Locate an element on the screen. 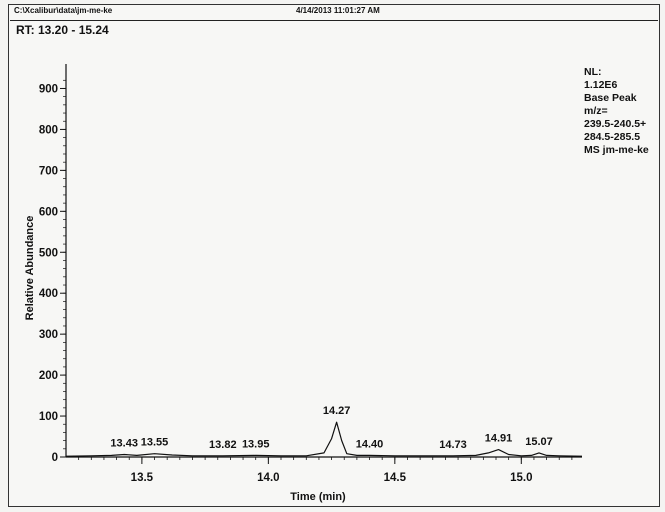  chromatogram-trace is located at coordinates (324, 439).